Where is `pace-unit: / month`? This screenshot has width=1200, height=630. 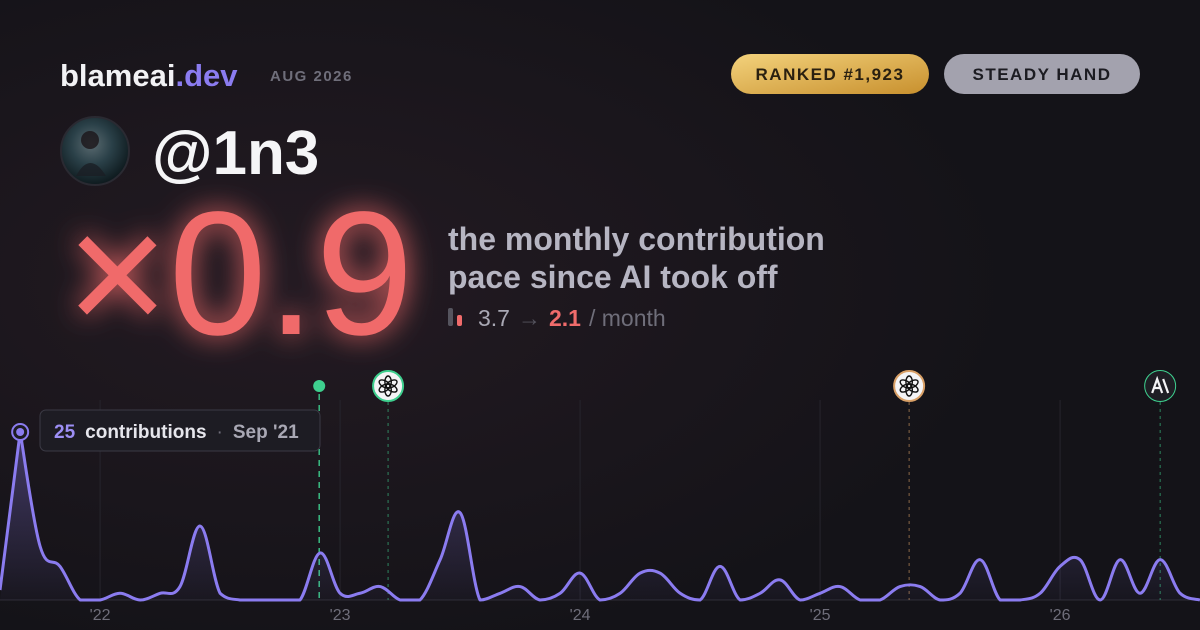 pace-unit: / month is located at coordinates (627, 318).